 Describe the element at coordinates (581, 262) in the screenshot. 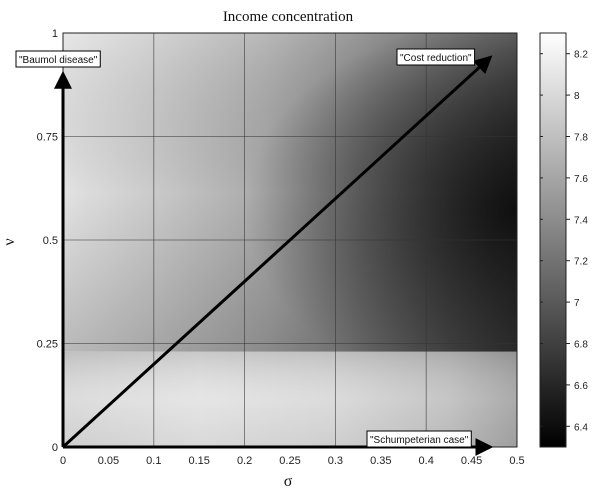

I see `colorbar-tick-label: 7.2` at that location.